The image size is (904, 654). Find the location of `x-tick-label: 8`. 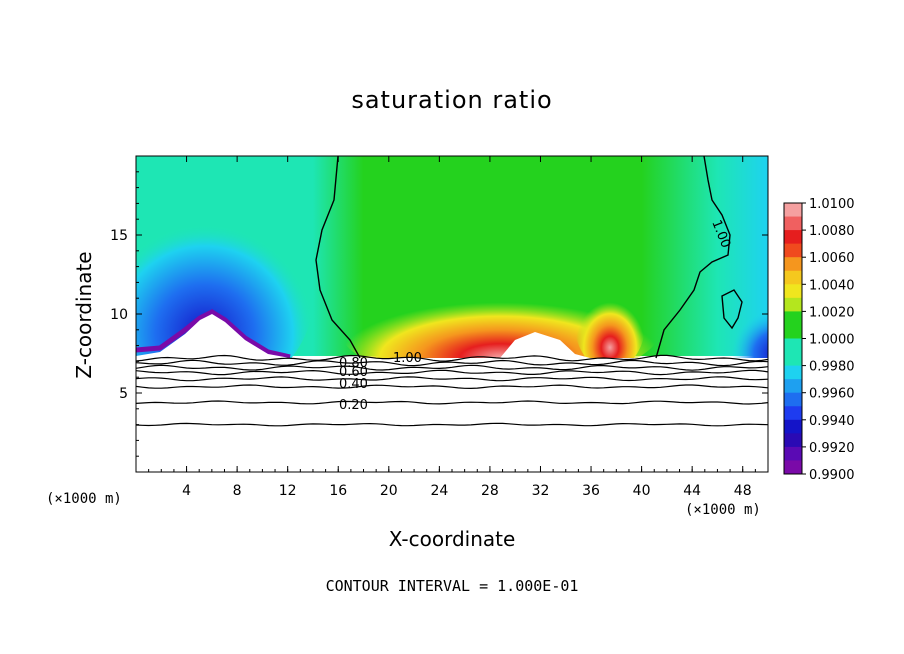

x-tick-label: 8 is located at coordinates (237, 491).